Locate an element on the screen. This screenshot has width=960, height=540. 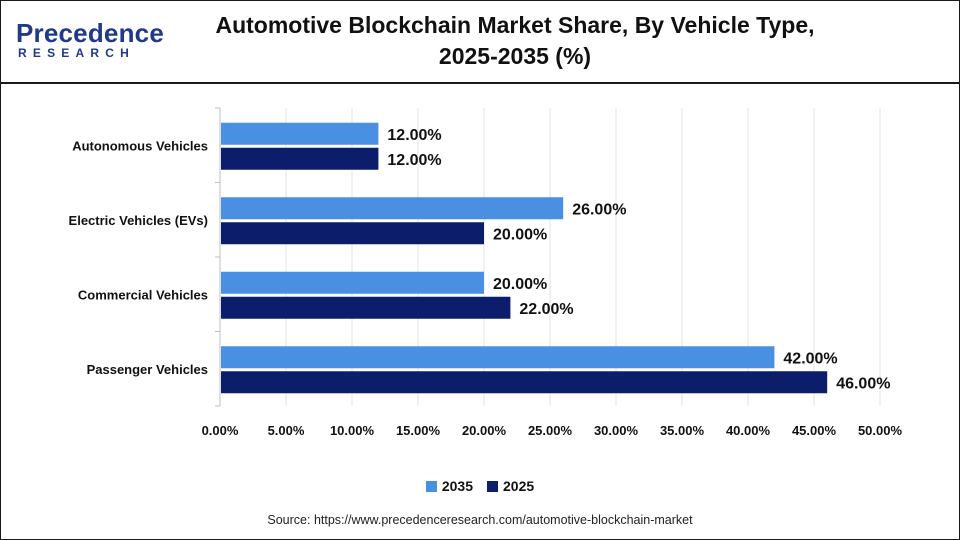
brand-logo: Precedence RESEARCH is located at coordinates (91, 40).